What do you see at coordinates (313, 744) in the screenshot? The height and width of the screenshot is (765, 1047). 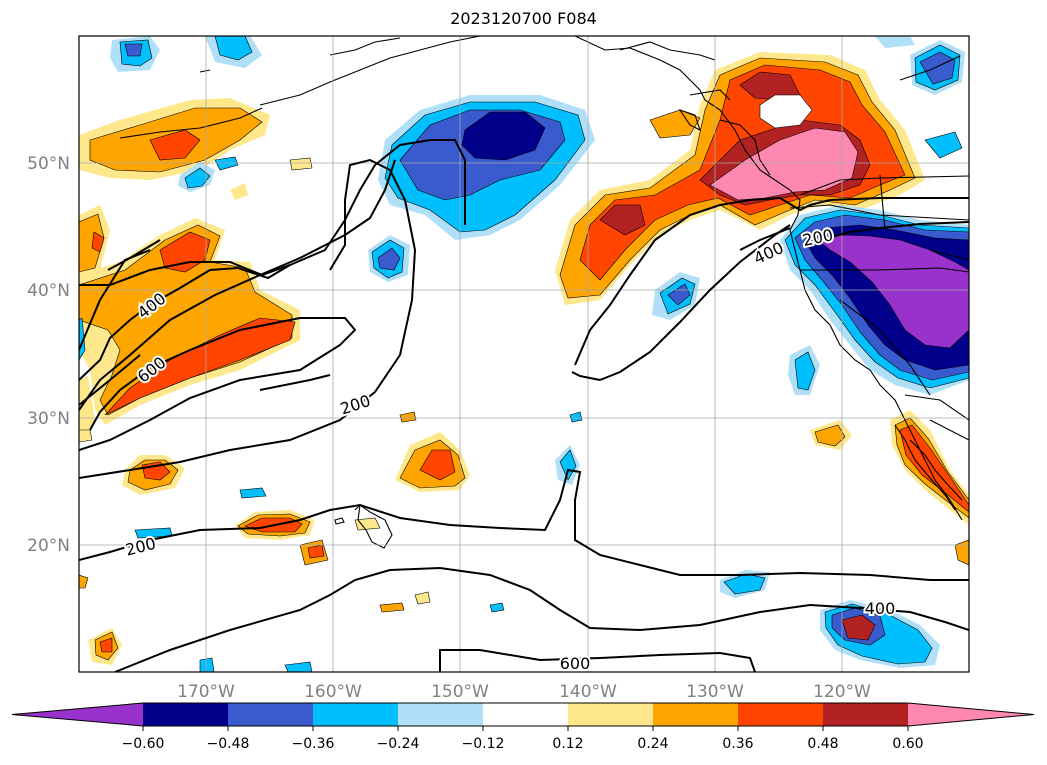 I see `colorbar-tick-label: −0.36` at bounding box center [313, 744].